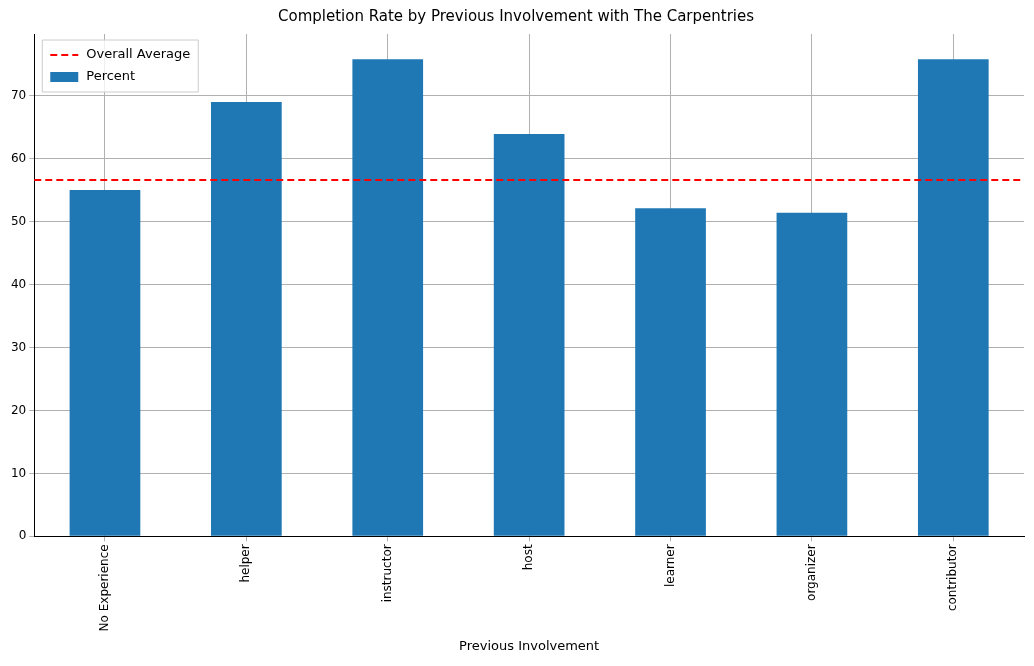 This screenshot has width=1034, height=666. I want to click on x-tick-label: contributor, so click(952, 578).